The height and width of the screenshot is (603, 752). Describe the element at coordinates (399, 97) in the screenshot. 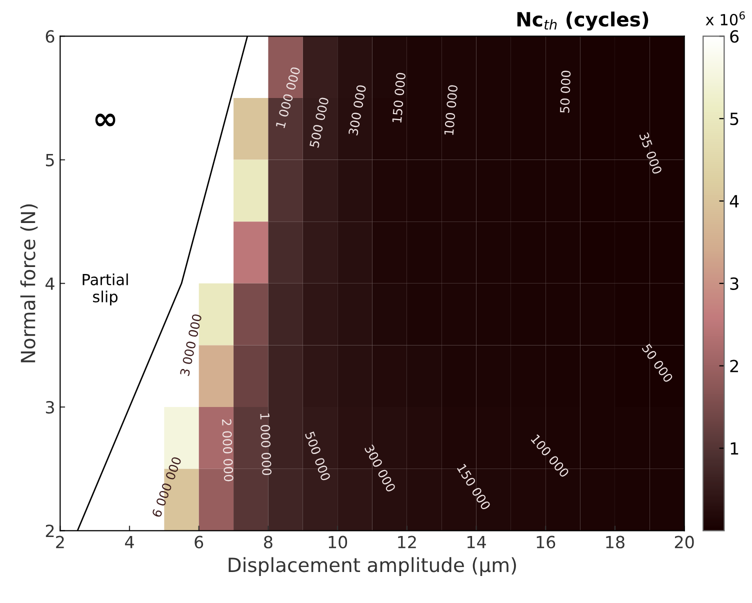

I see `annotation: 150 000` at that location.